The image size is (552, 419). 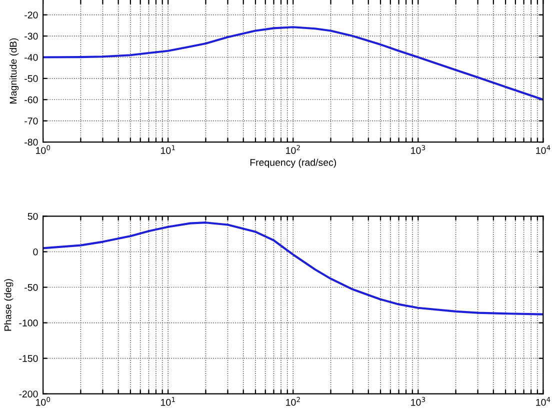 What do you see at coordinates (28, 394) in the screenshot?
I see `y-tick-label: -200` at bounding box center [28, 394].